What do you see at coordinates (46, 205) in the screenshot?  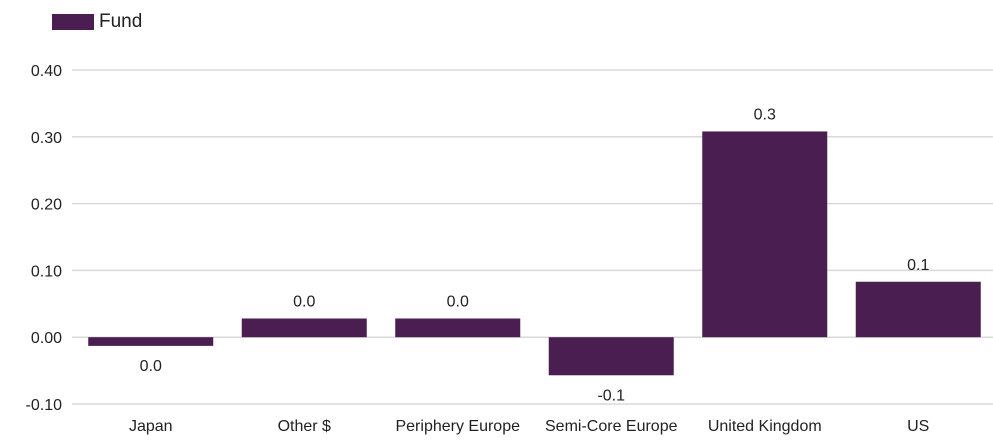 I see `y-tick-label: 0.20` at bounding box center [46, 205].